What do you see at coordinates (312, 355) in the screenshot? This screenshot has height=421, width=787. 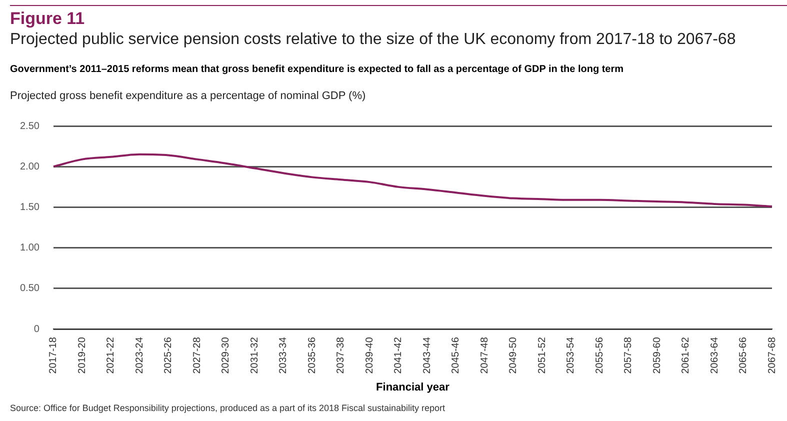 I see `x-tick-label: 2035-36` at bounding box center [312, 355].